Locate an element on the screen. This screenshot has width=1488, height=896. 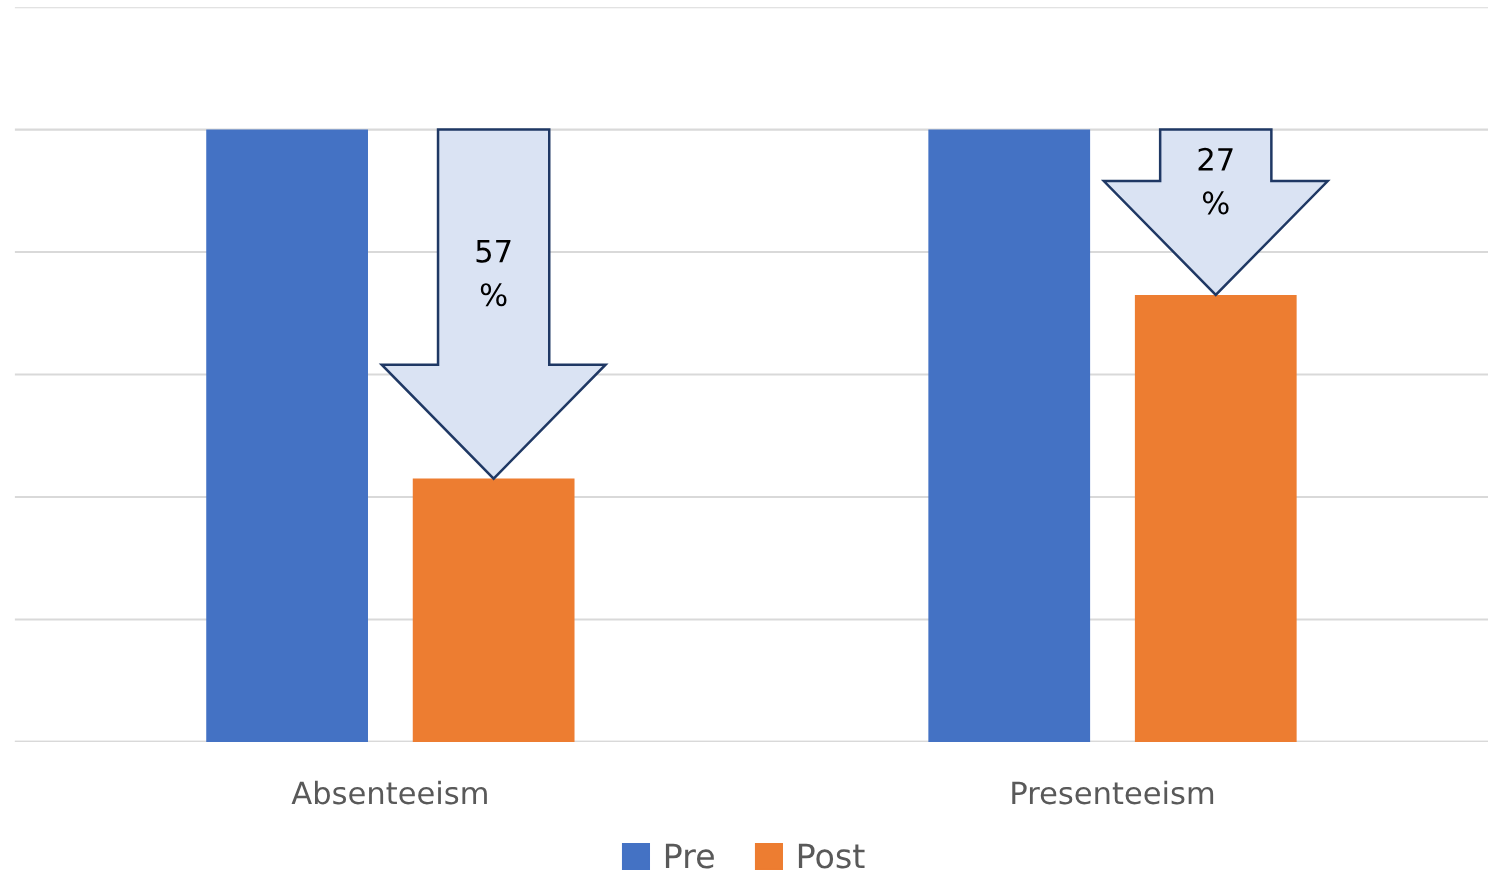
legend-label: Pre is located at coordinates (689, 856).